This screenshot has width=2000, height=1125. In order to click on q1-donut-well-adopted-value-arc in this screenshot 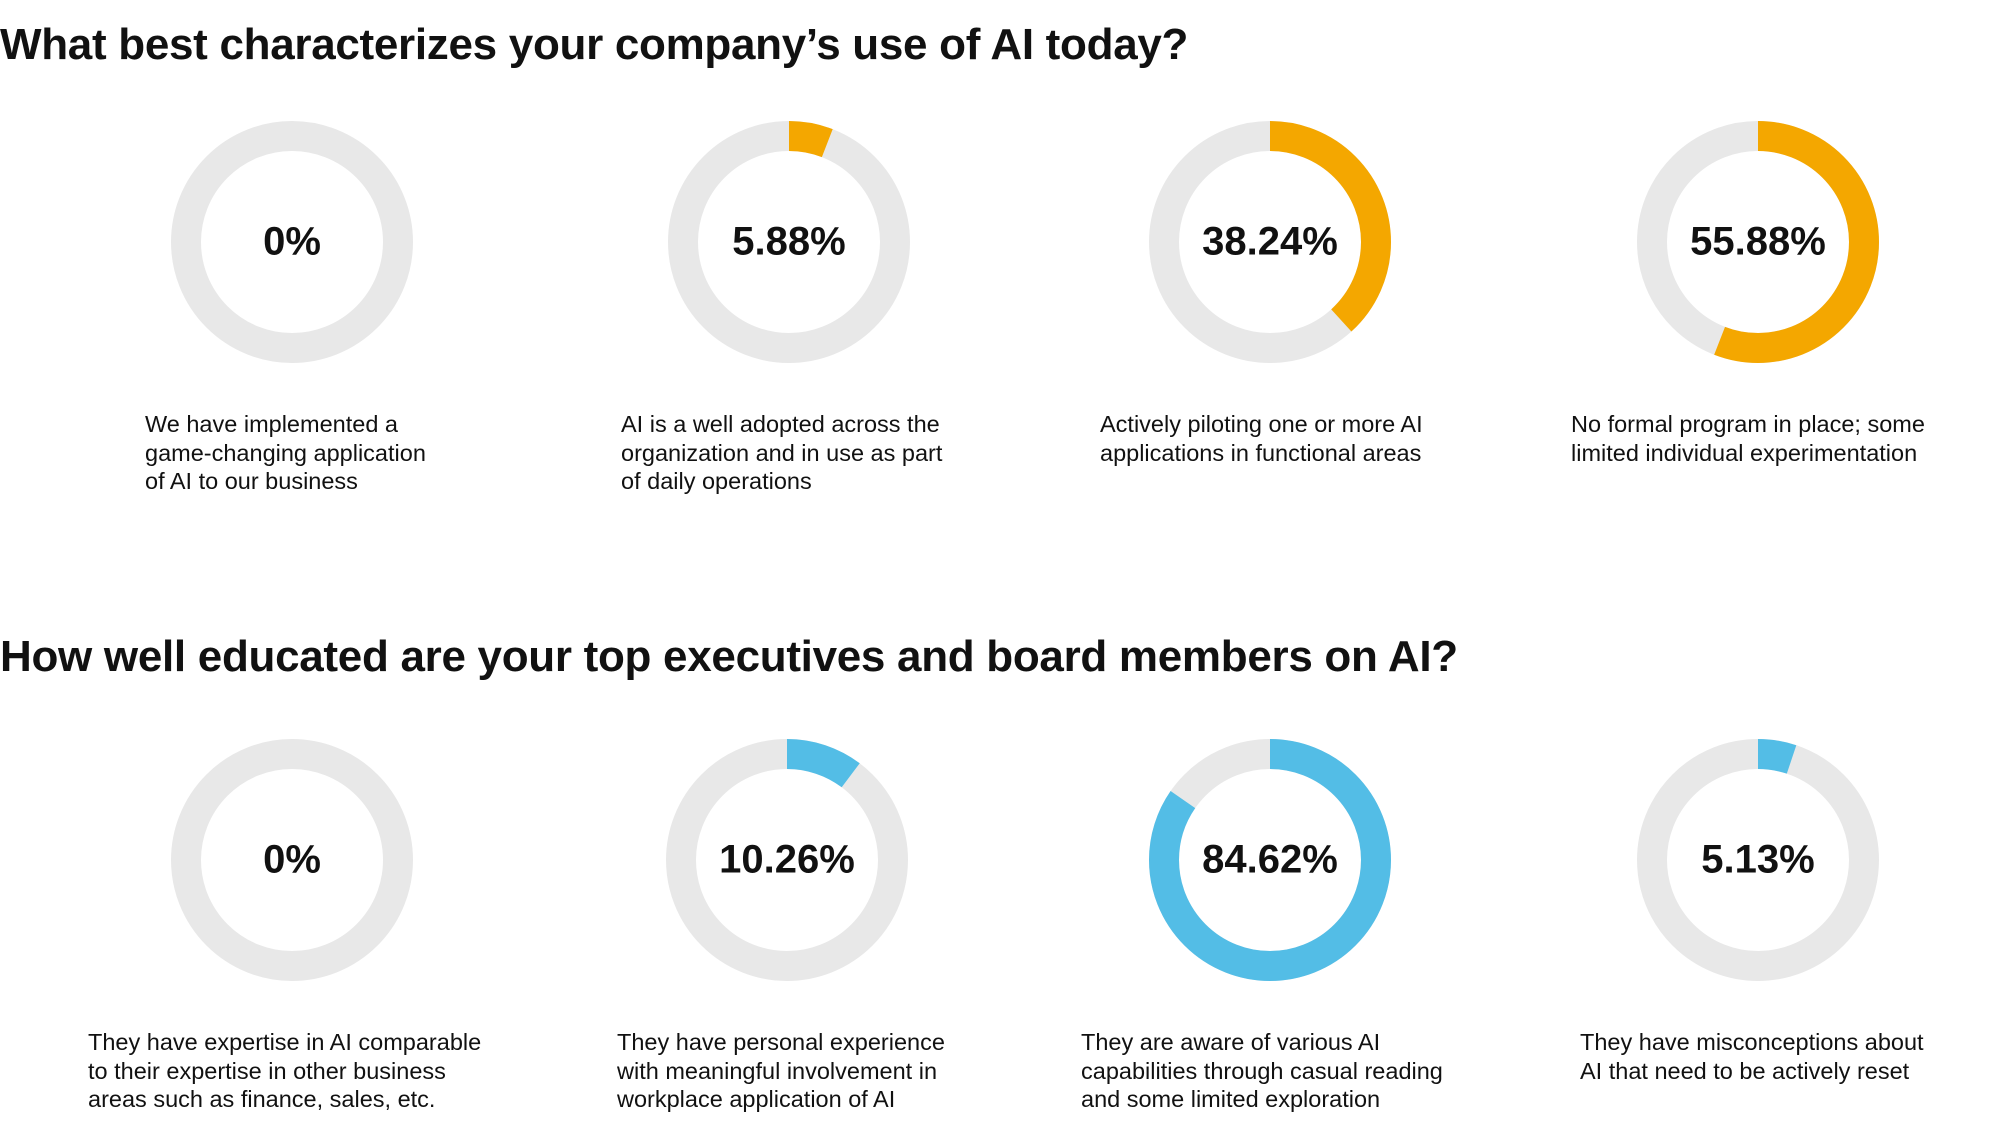, I will do `click(789, 242)`.